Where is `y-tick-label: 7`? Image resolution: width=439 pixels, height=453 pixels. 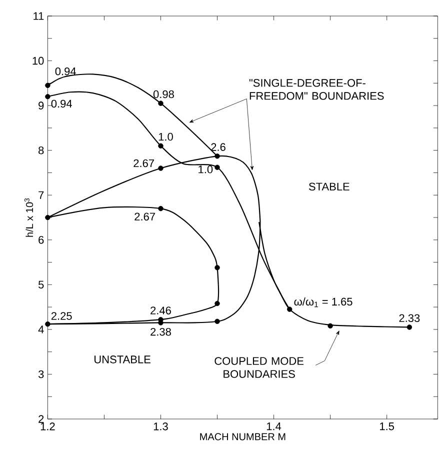
y-tick-label: 7 is located at coordinates (41, 195).